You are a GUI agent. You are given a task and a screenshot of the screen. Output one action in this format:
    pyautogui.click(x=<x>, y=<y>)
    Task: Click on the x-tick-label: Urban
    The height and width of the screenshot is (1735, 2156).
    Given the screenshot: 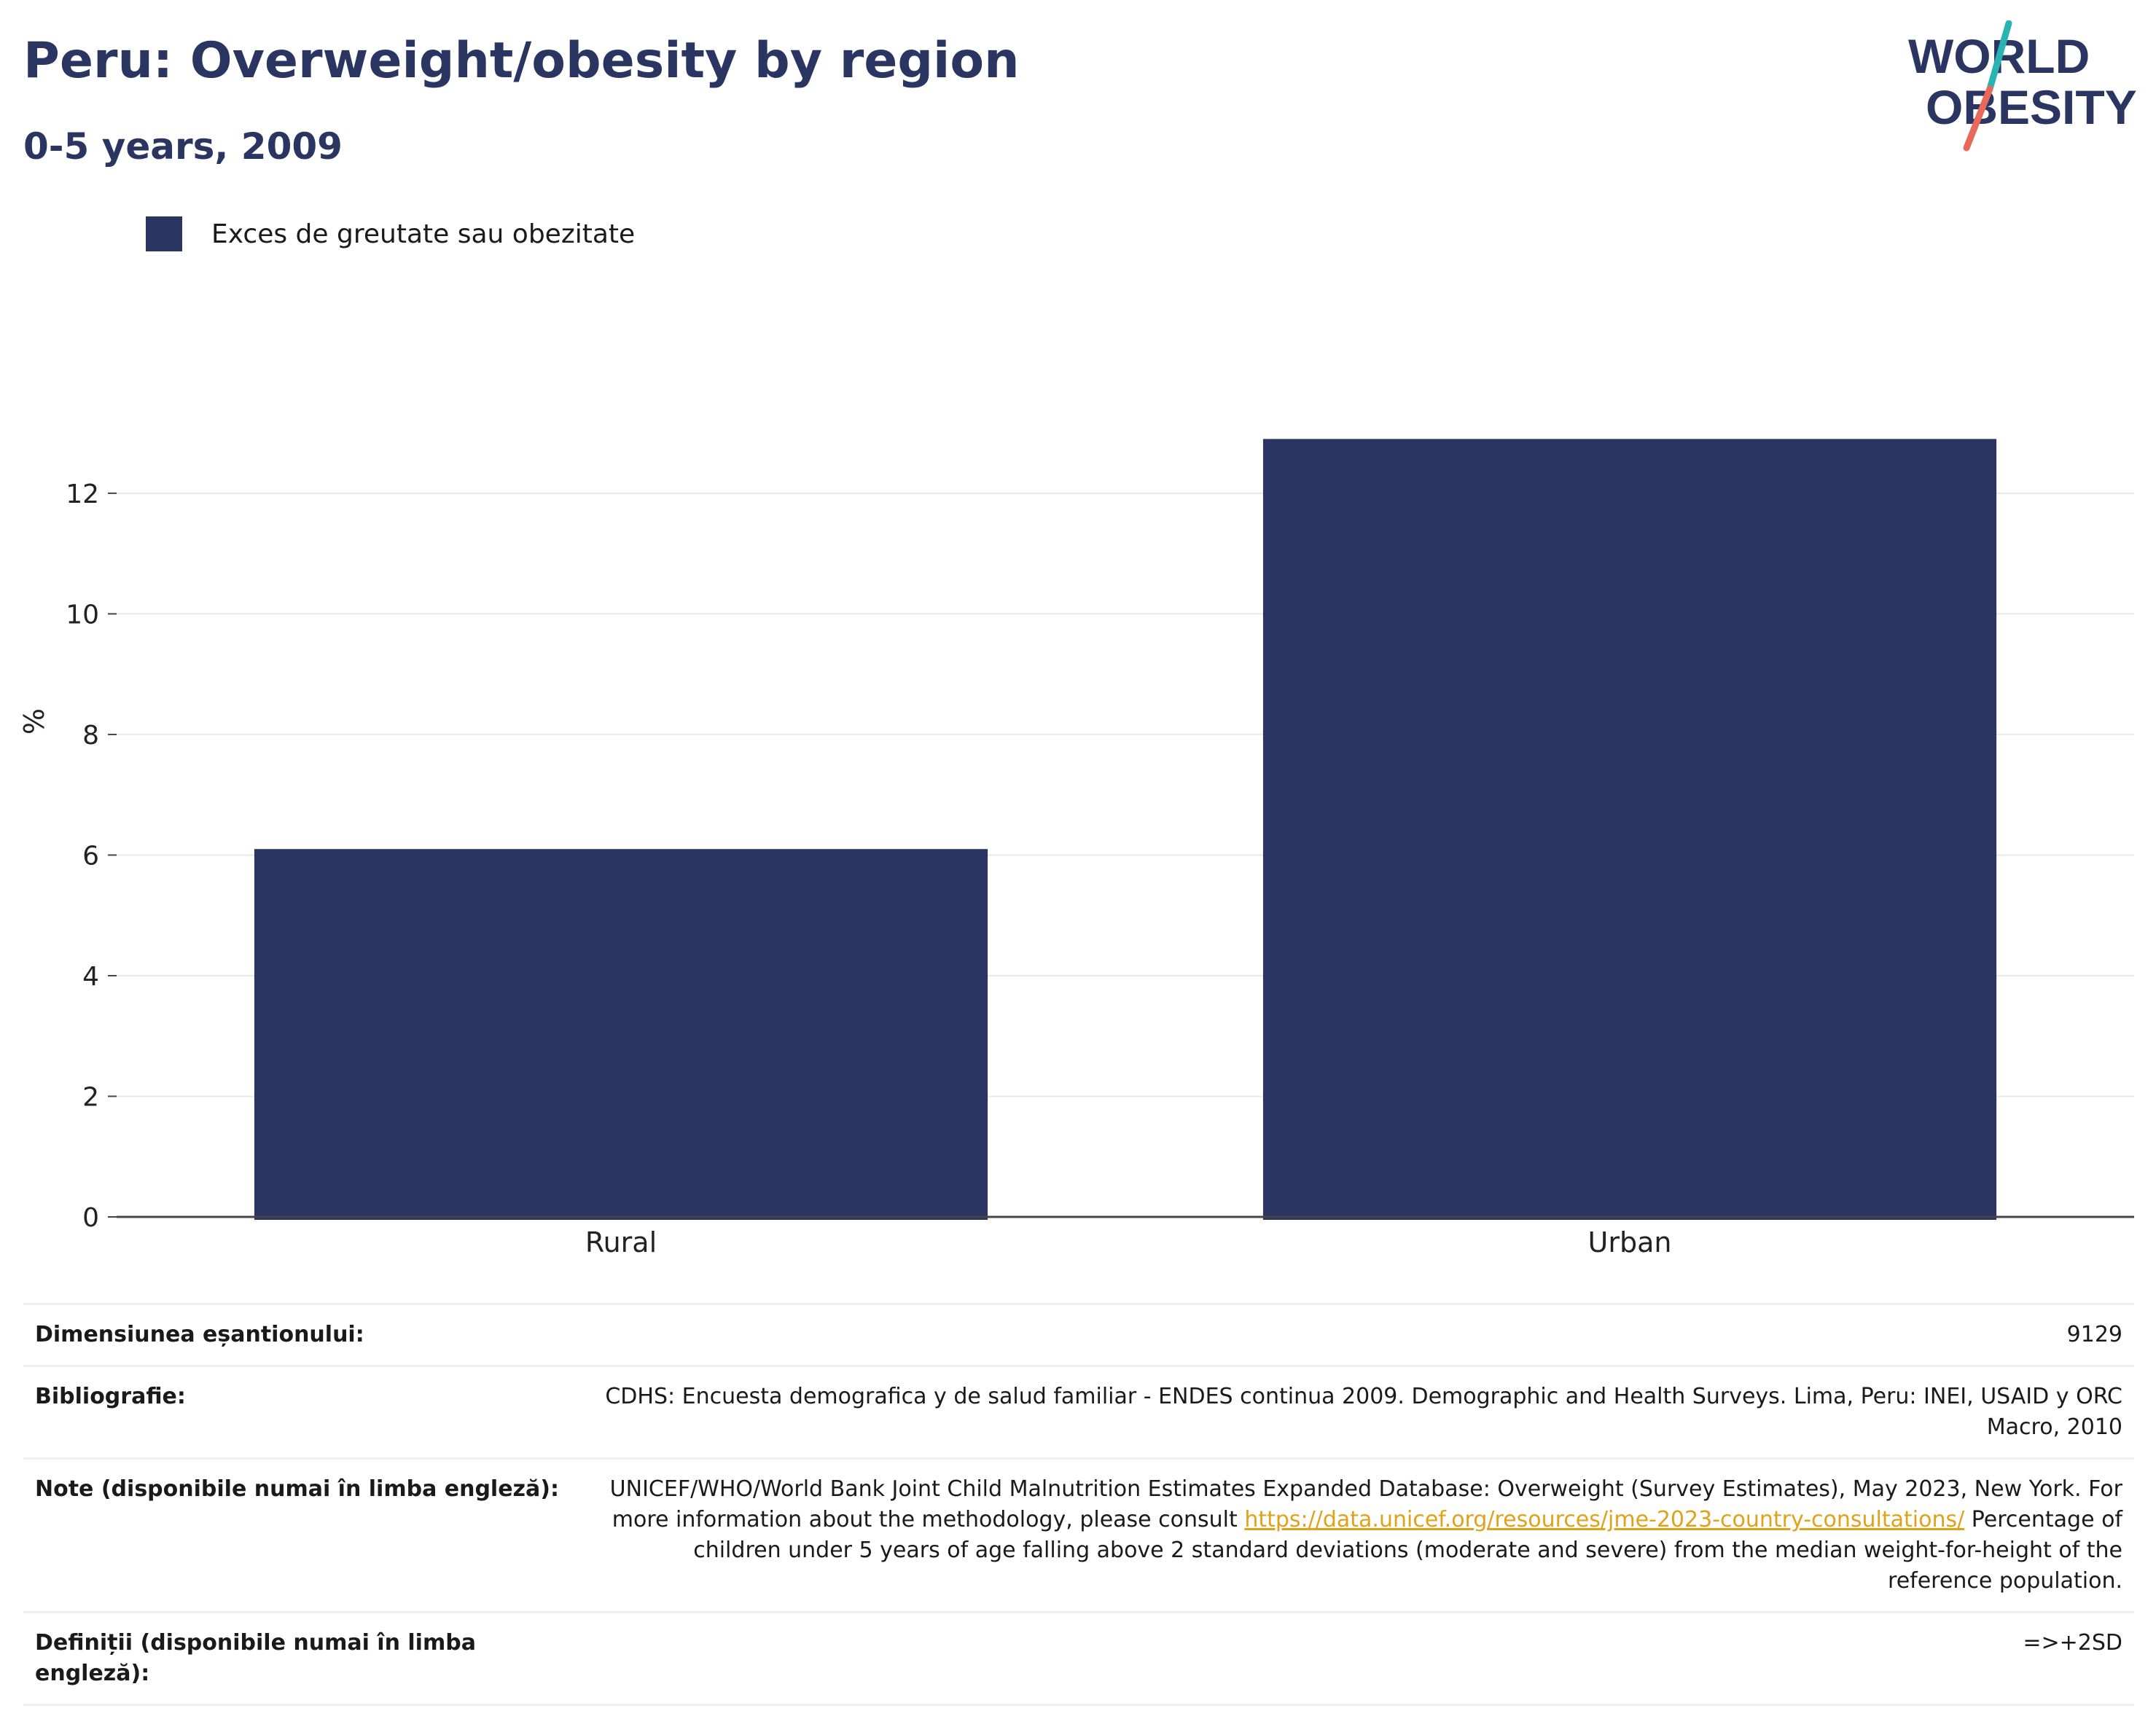 What is the action you would take?
    pyautogui.click(x=1630, y=1242)
    